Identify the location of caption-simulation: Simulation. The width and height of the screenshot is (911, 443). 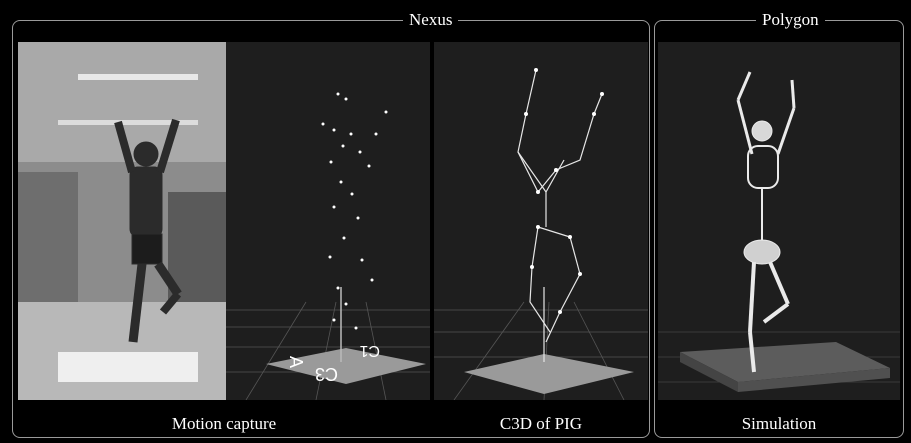
(779, 423).